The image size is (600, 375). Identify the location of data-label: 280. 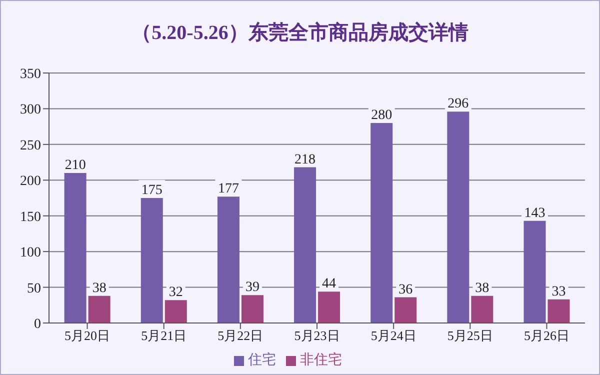
(381, 115).